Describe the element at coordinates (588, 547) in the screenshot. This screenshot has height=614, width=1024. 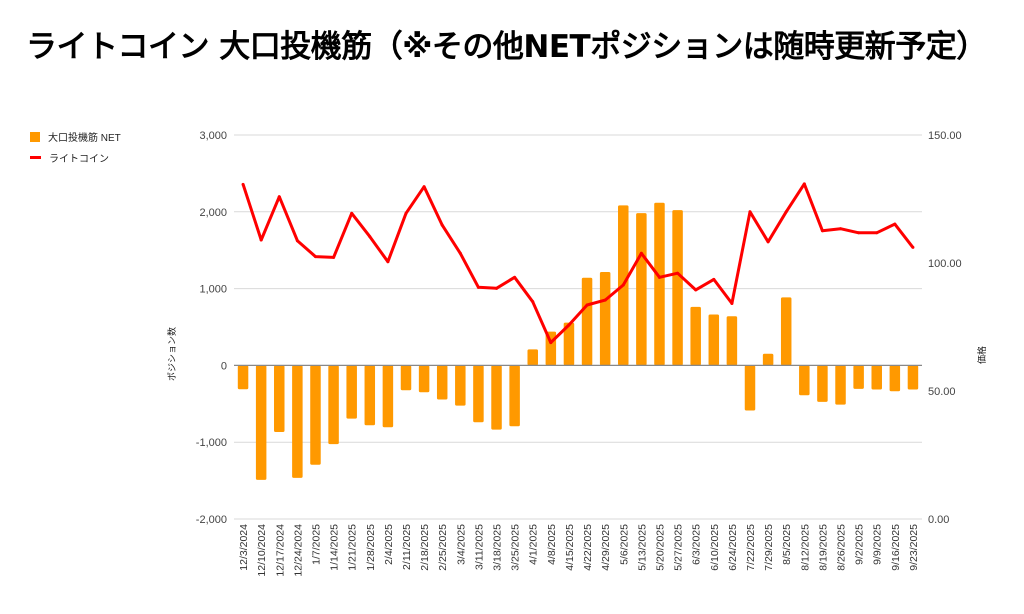
I see `x-tick-label: 4/22/2025` at that location.